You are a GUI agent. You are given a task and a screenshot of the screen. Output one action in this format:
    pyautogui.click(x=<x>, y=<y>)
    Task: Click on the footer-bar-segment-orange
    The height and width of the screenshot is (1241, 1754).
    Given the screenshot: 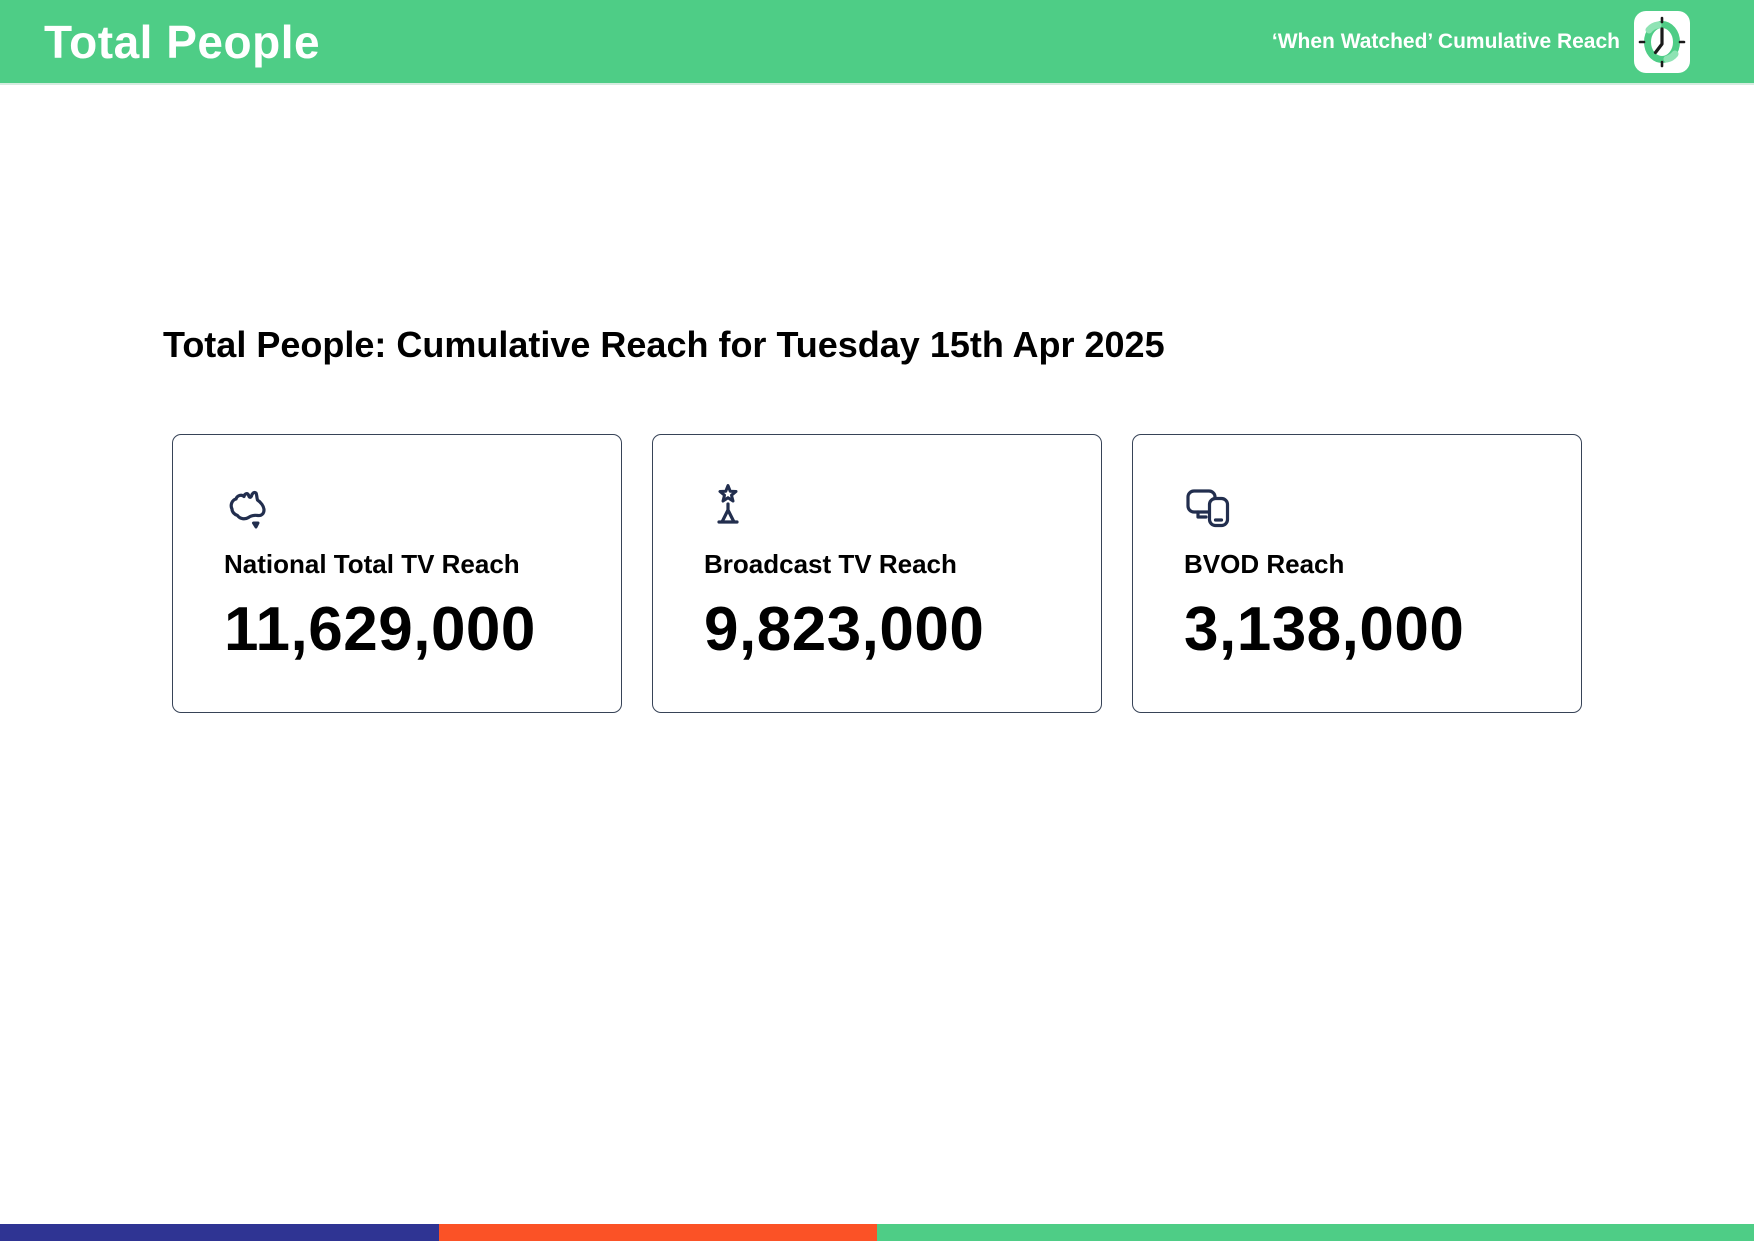 What is the action you would take?
    pyautogui.click(x=657, y=1232)
    